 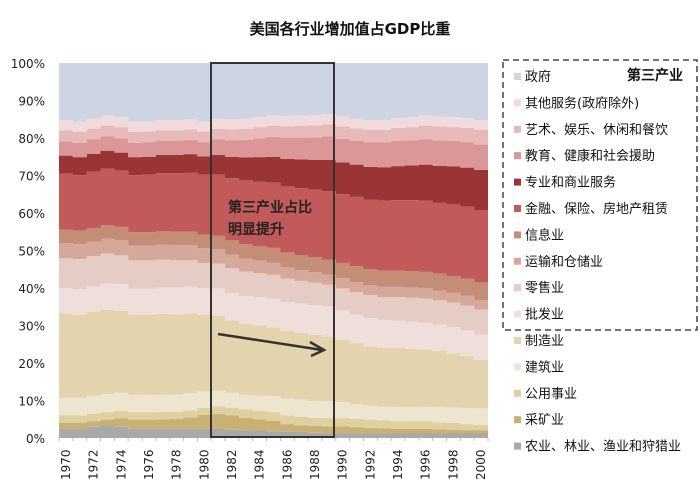 I want to click on legend-item: 批发业, so click(x=539, y=315).